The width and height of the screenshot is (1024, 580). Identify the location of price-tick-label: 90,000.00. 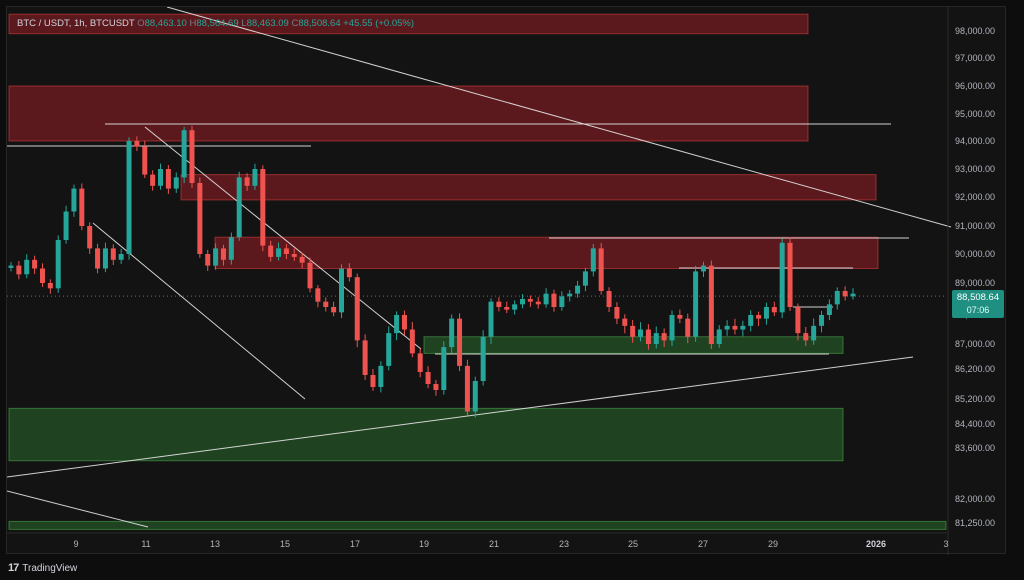
(975, 254).